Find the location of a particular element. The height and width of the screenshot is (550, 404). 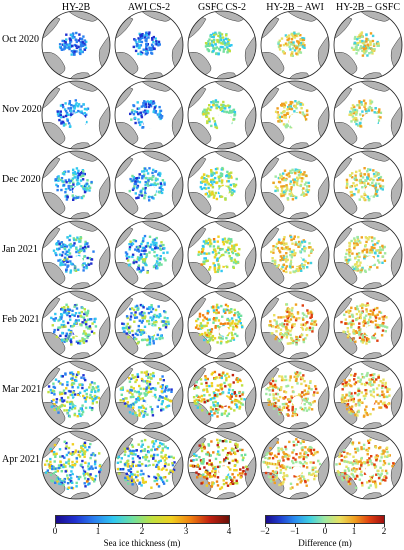

row-label-feb-2021: Feb 2021 is located at coordinates (21, 319).